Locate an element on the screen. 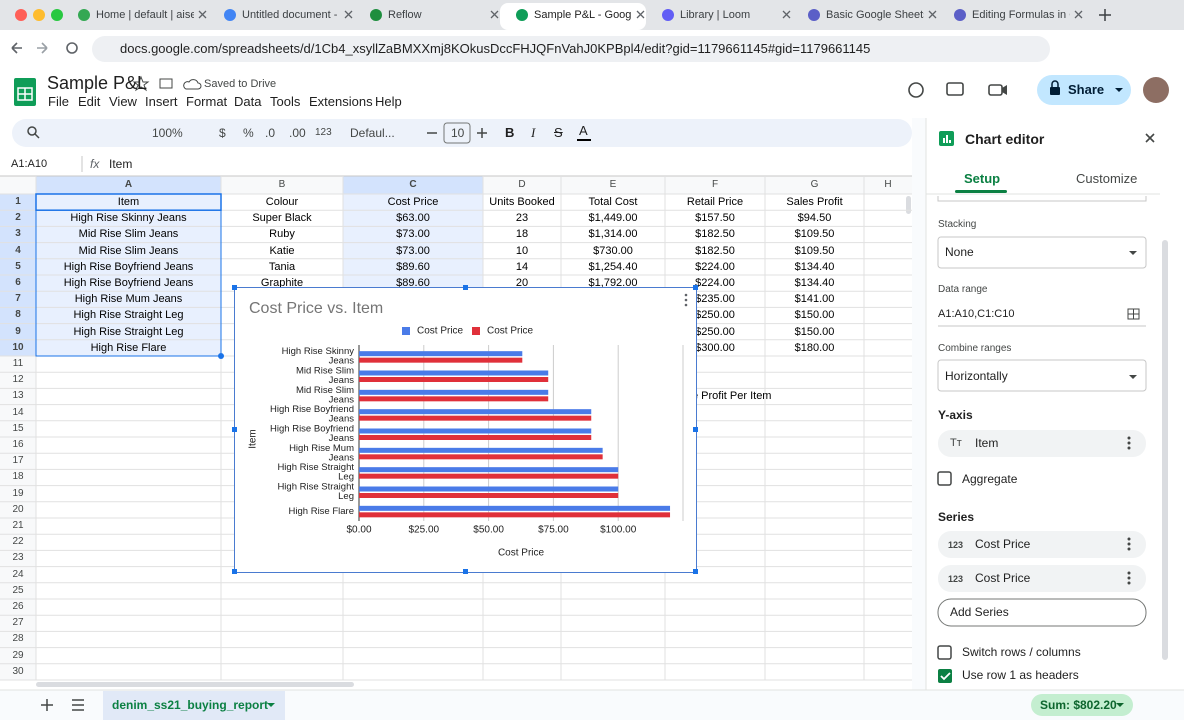 This screenshot has width=1184, height=720. data-range-input: A1:A10,C1:C10 is located at coordinates (976, 314).